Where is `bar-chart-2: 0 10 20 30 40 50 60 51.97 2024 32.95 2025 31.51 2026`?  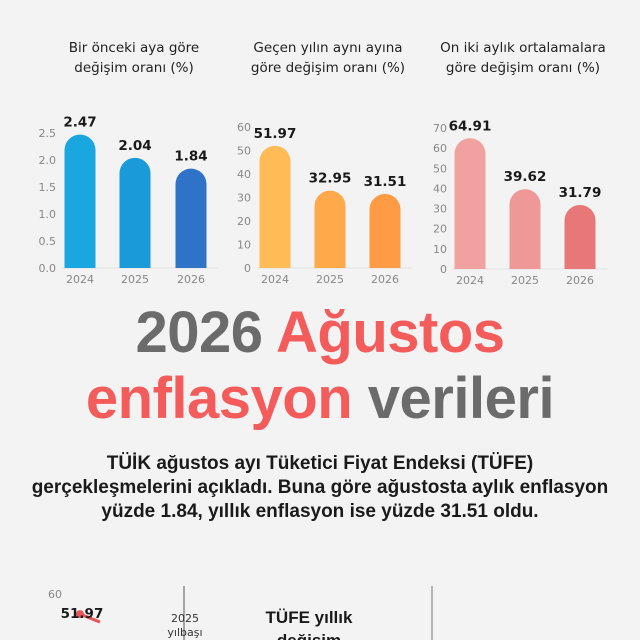 bar-chart-2: 0 10 20 30 40 50 60 51.97 2024 32.95 2025 31.51 2026 is located at coordinates (325, 203).